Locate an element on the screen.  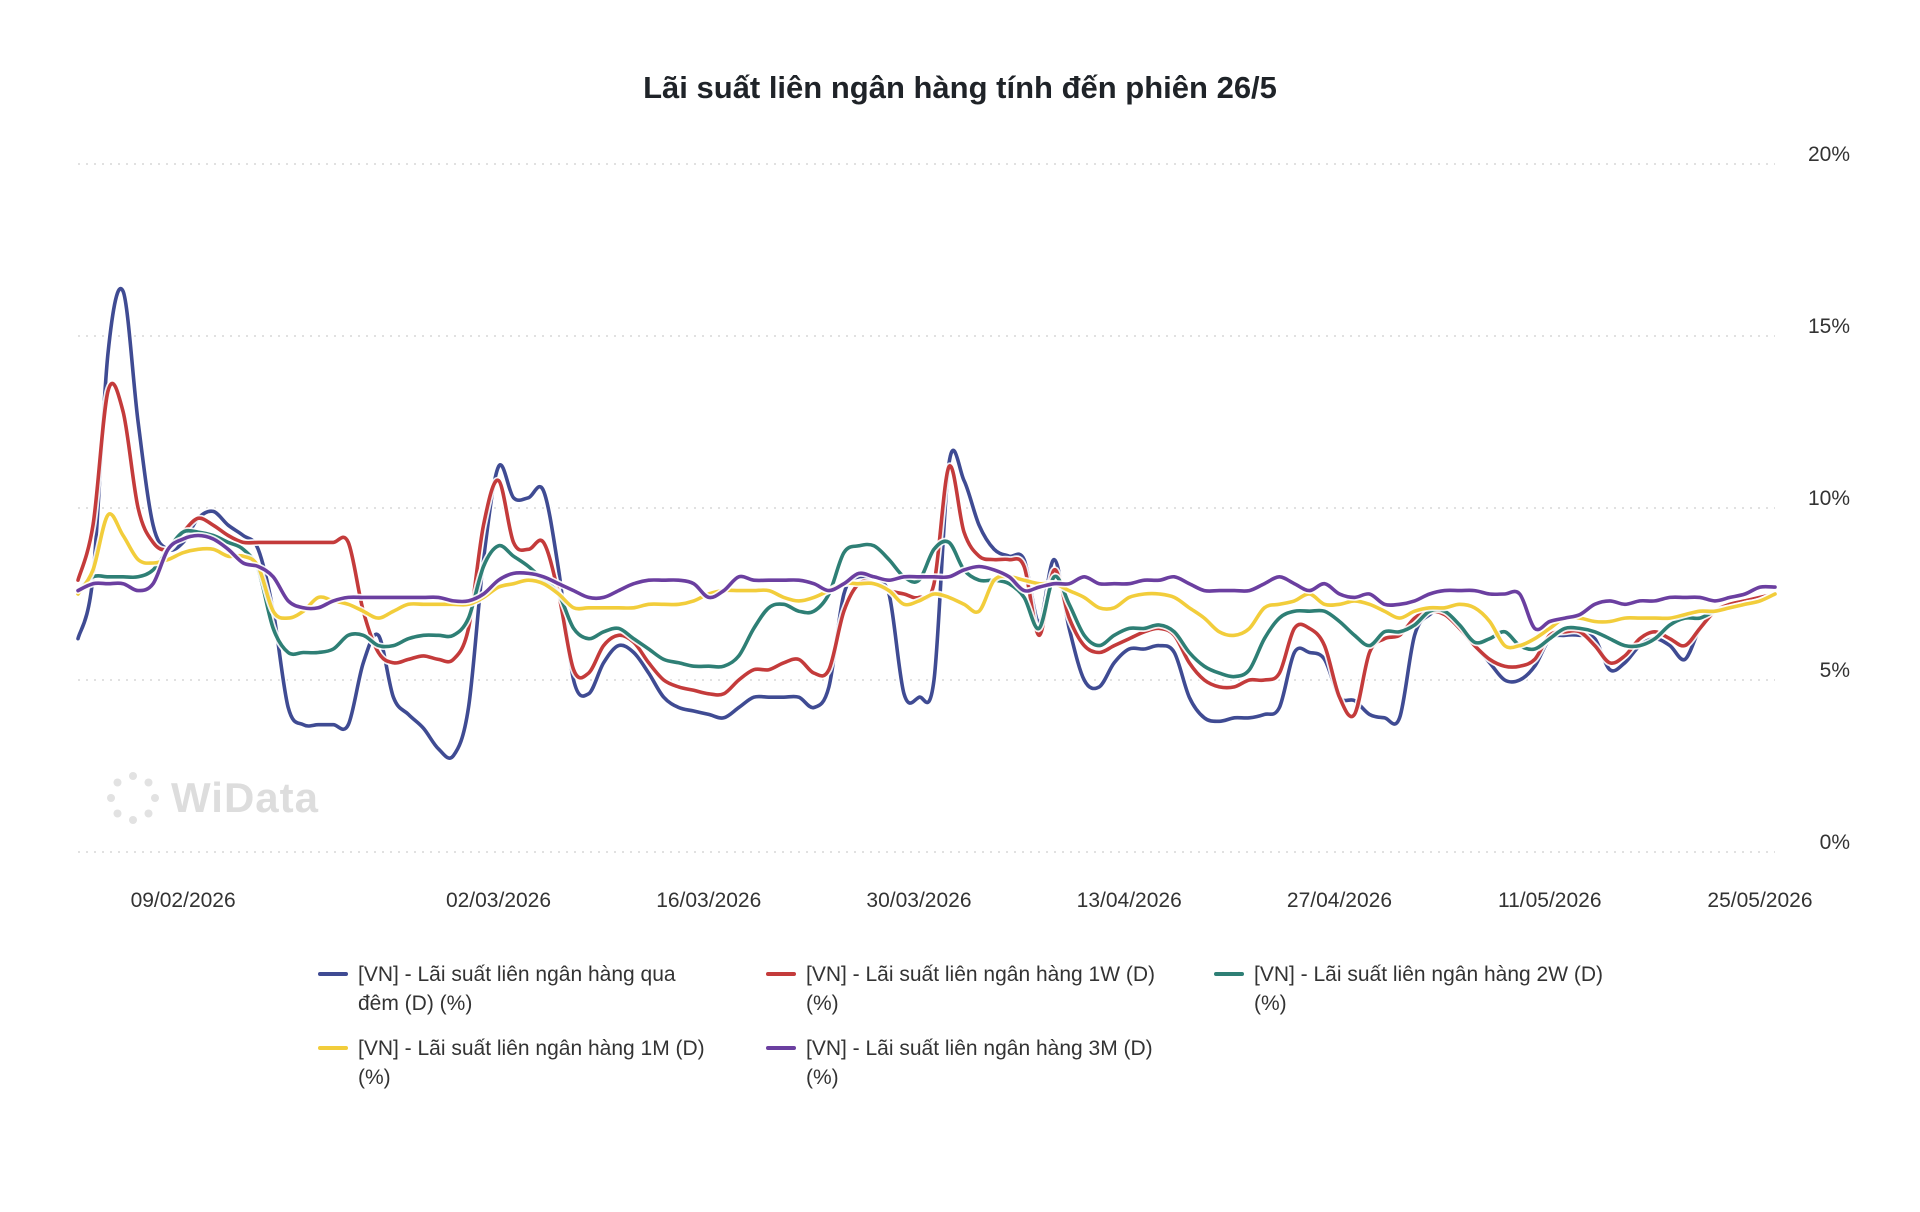
widata-logo-icon is located at coordinates (133, 798).